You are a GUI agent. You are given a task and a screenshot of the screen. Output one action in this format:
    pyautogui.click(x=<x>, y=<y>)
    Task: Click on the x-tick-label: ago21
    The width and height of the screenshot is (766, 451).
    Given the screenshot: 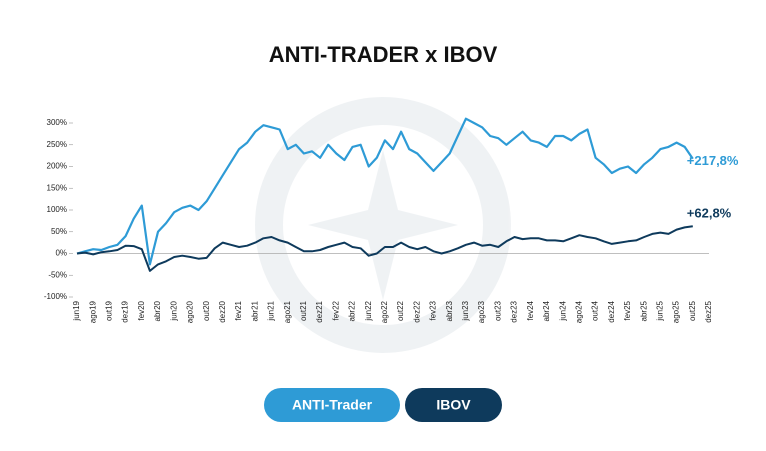 What is the action you would take?
    pyautogui.click(x=287, y=311)
    